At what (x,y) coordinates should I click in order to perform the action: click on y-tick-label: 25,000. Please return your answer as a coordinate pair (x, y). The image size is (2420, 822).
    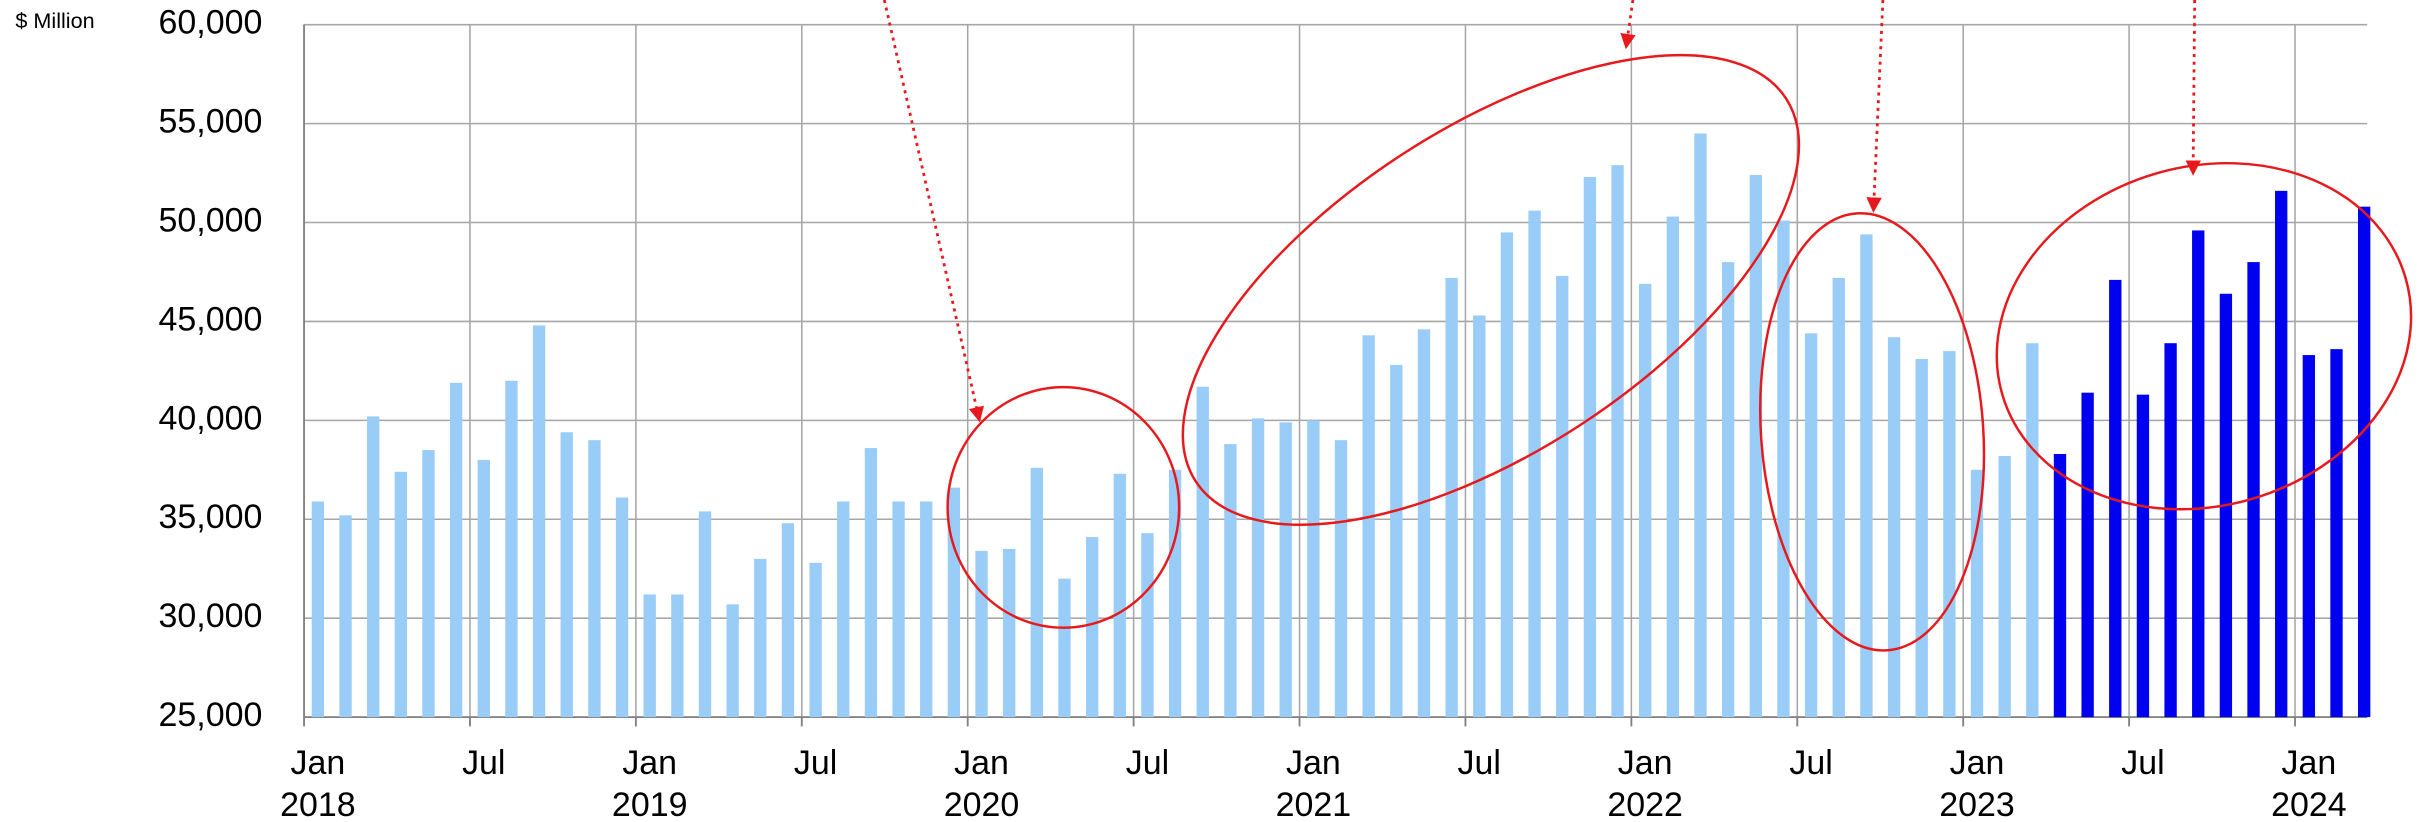
    Looking at the image, I should click on (211, 715).